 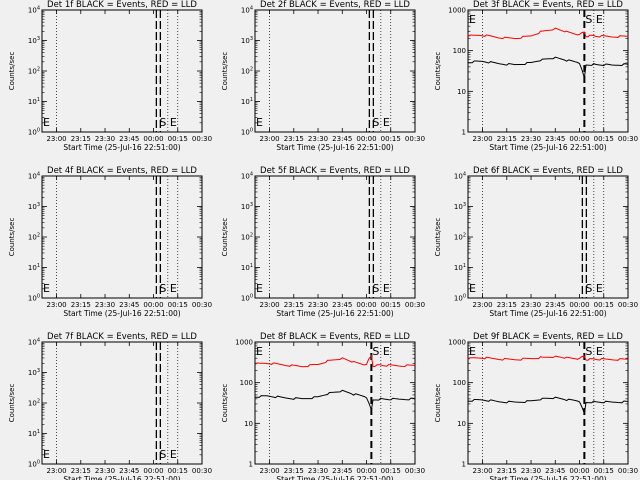 I want to click on lld-rate-series, so click(x=548, y=33).